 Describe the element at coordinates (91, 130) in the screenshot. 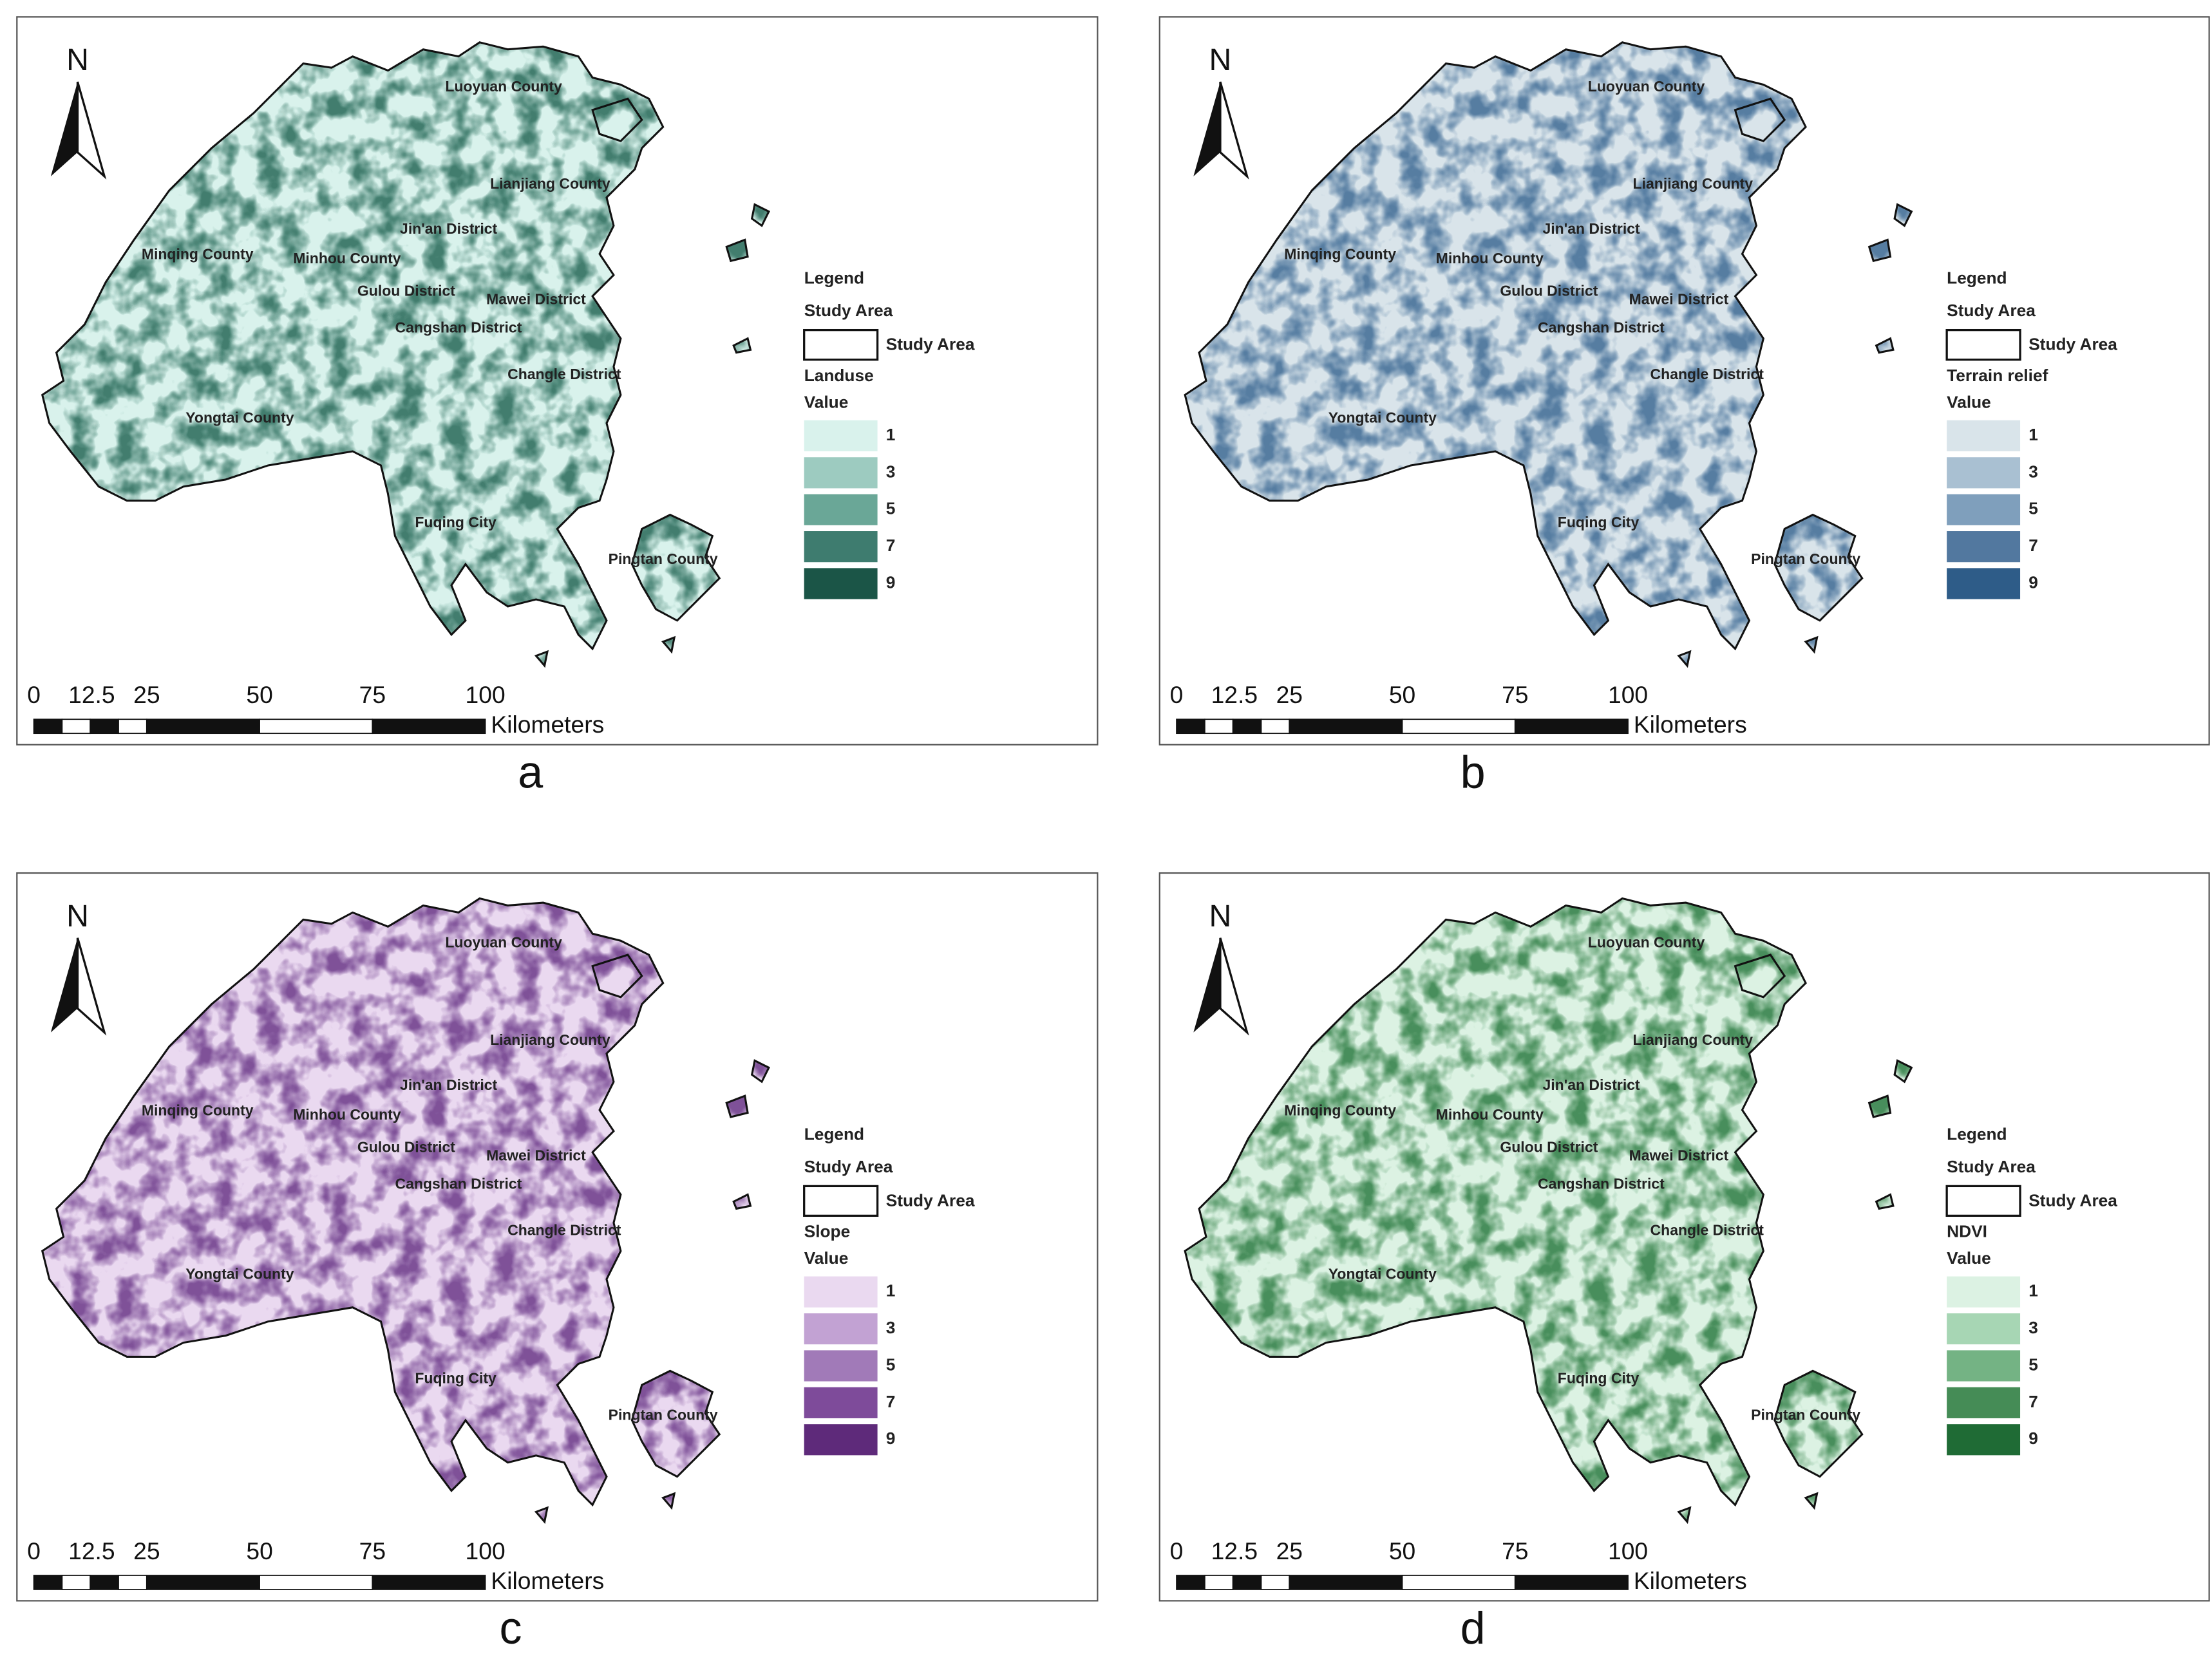

I see `north-arrow-right` at that location.